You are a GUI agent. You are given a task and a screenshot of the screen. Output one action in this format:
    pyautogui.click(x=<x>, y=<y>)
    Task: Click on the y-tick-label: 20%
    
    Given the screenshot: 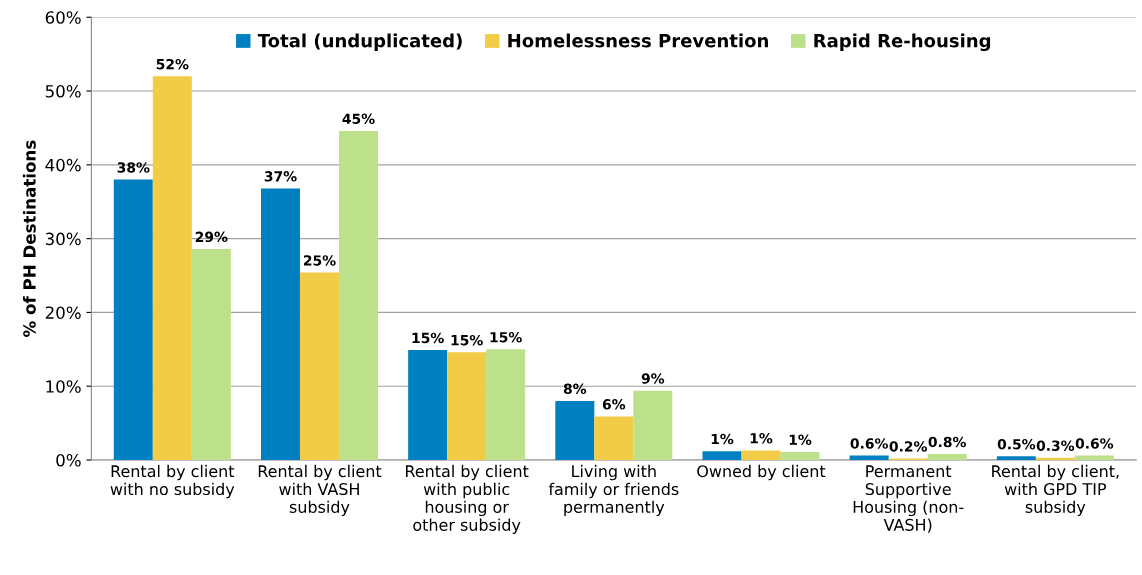 What is the action you would take?
    pyautogui.click(x=63, y=312)
    